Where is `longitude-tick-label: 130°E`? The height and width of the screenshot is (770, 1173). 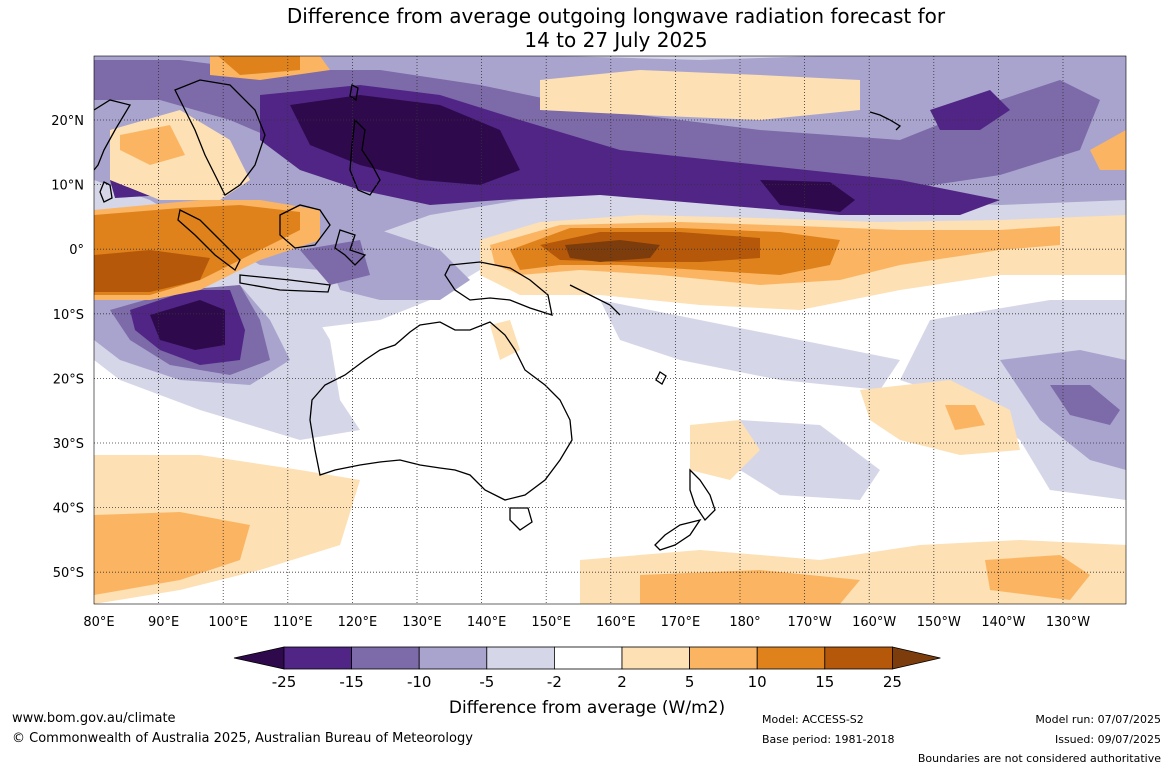
longitude-tick-label: 130°E is located at coordinates (422, 622).